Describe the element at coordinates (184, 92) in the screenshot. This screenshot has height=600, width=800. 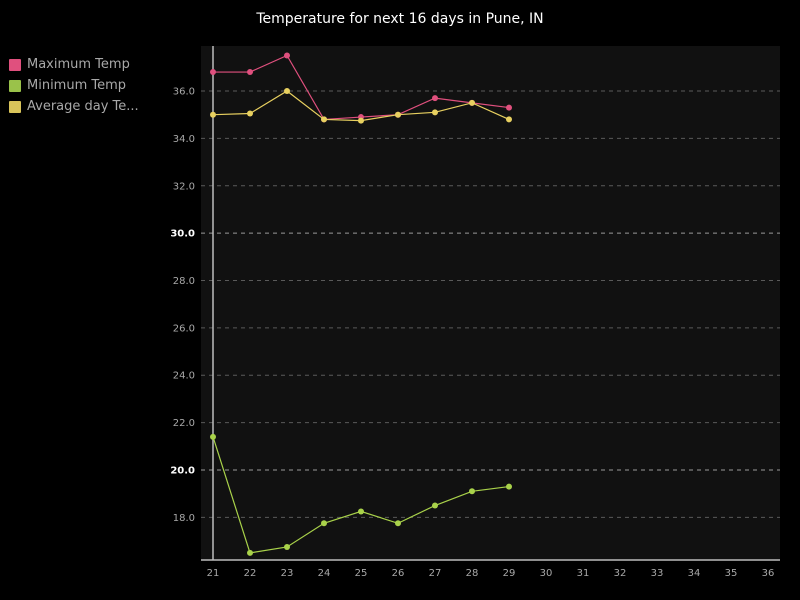
I see `y-tick-label: 36.0` at that location.